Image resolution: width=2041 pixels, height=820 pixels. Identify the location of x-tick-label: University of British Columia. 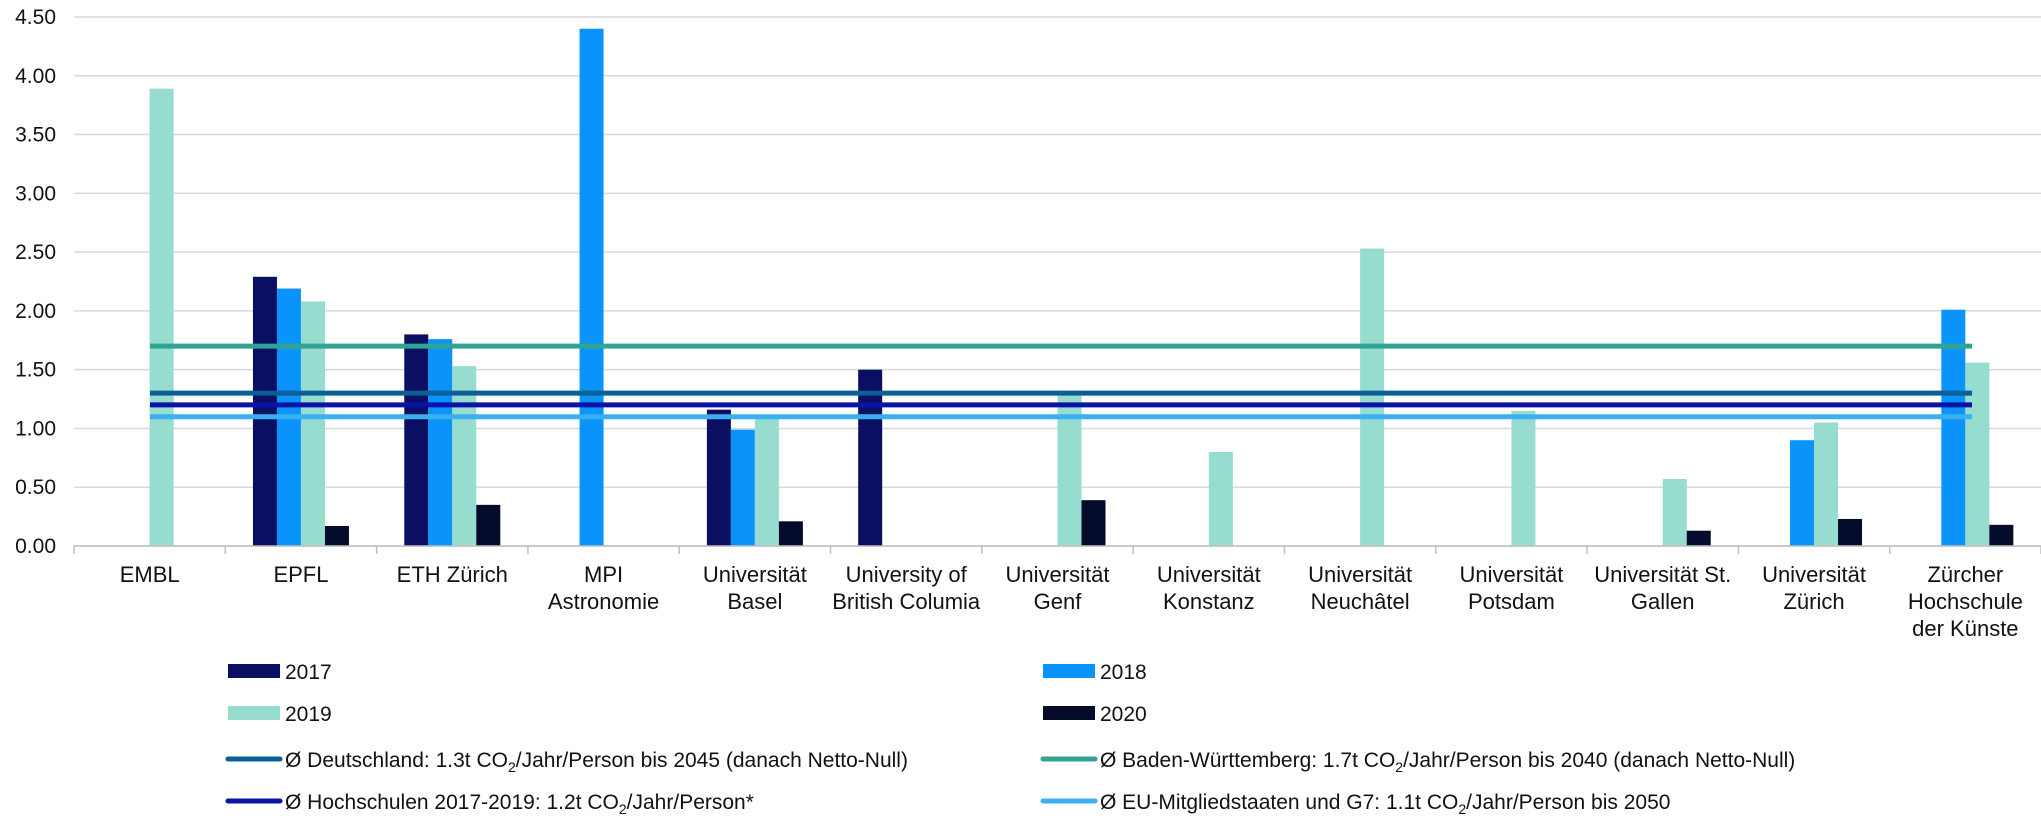
(906, 588).